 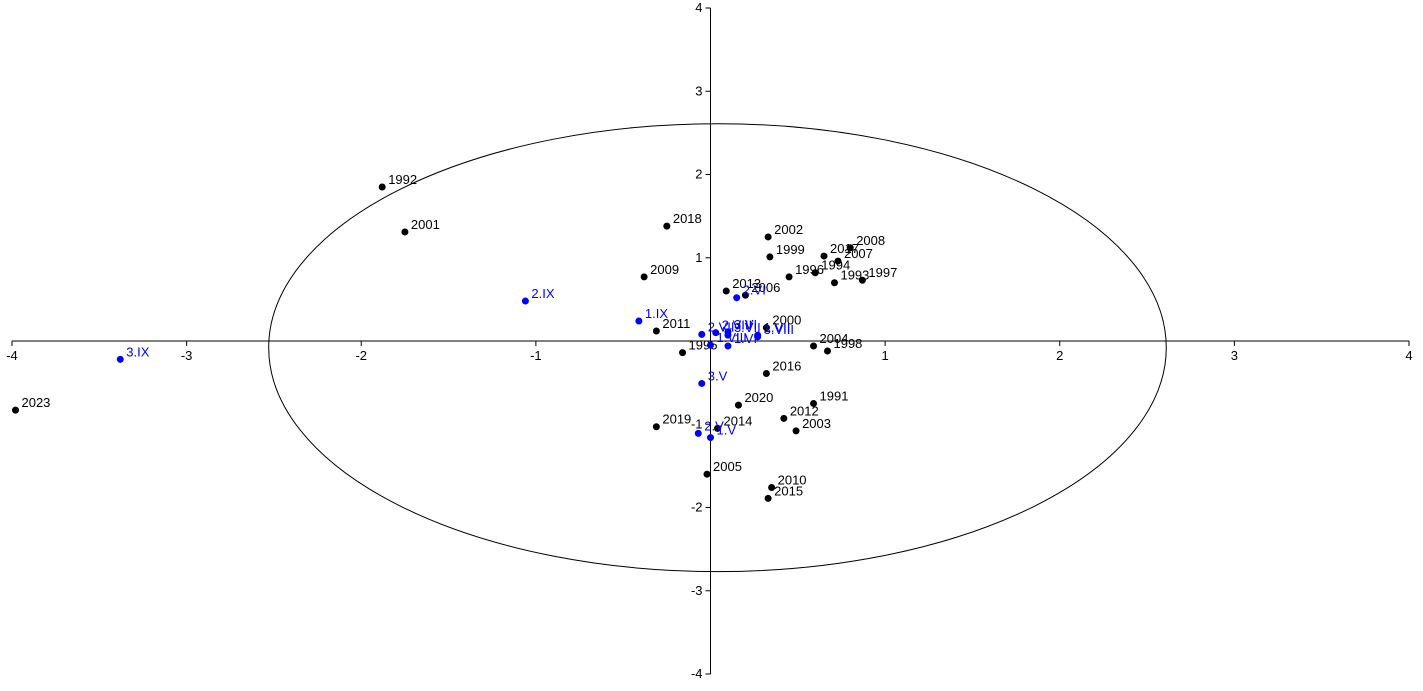 I want to click on data-label: 2.IX, so click(x=542, y=293).